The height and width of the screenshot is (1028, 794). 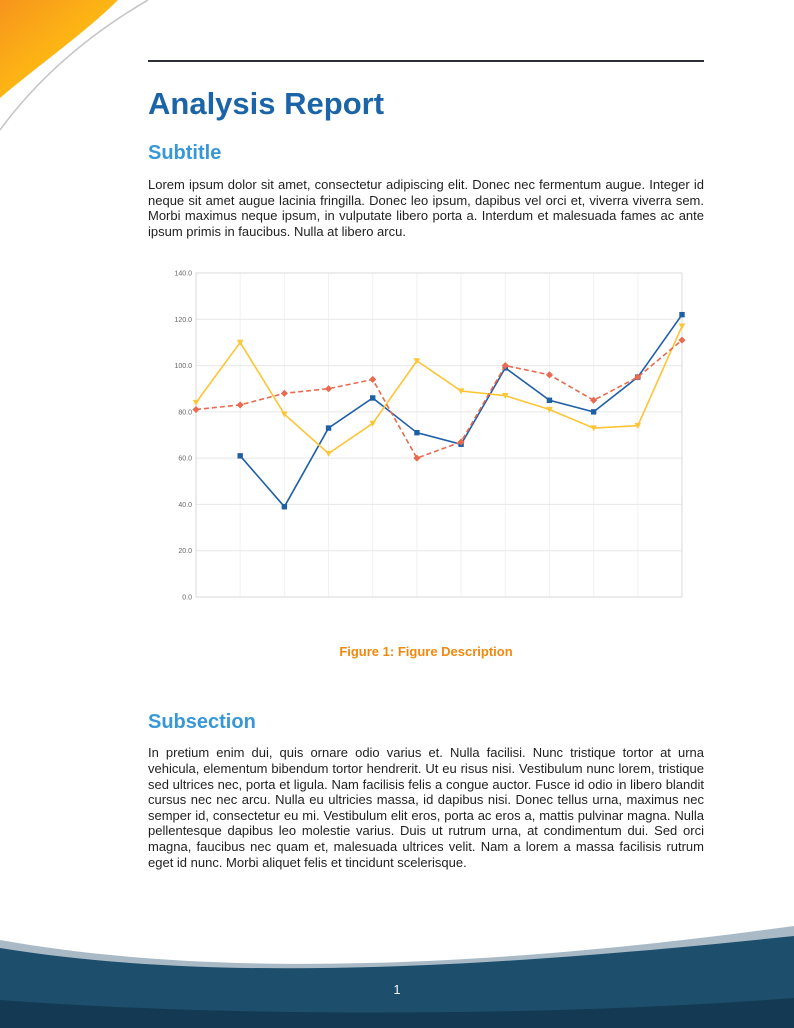 I want to click on section-heading-subsection: Subsection, so click(x=202, y=722).